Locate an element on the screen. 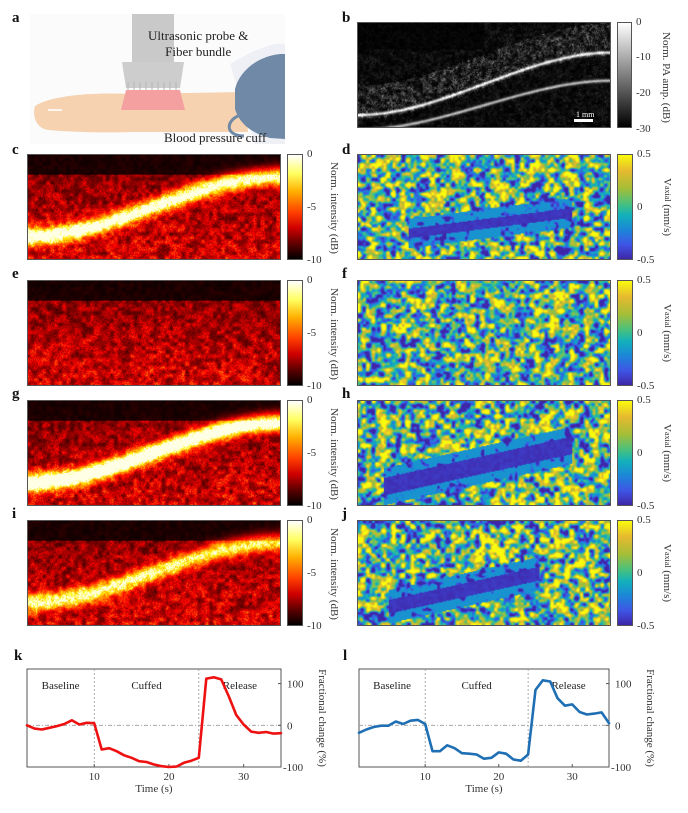 The height and width of the screenshot is (813, 688). colorbar-f is located at coordinates (625, 333).